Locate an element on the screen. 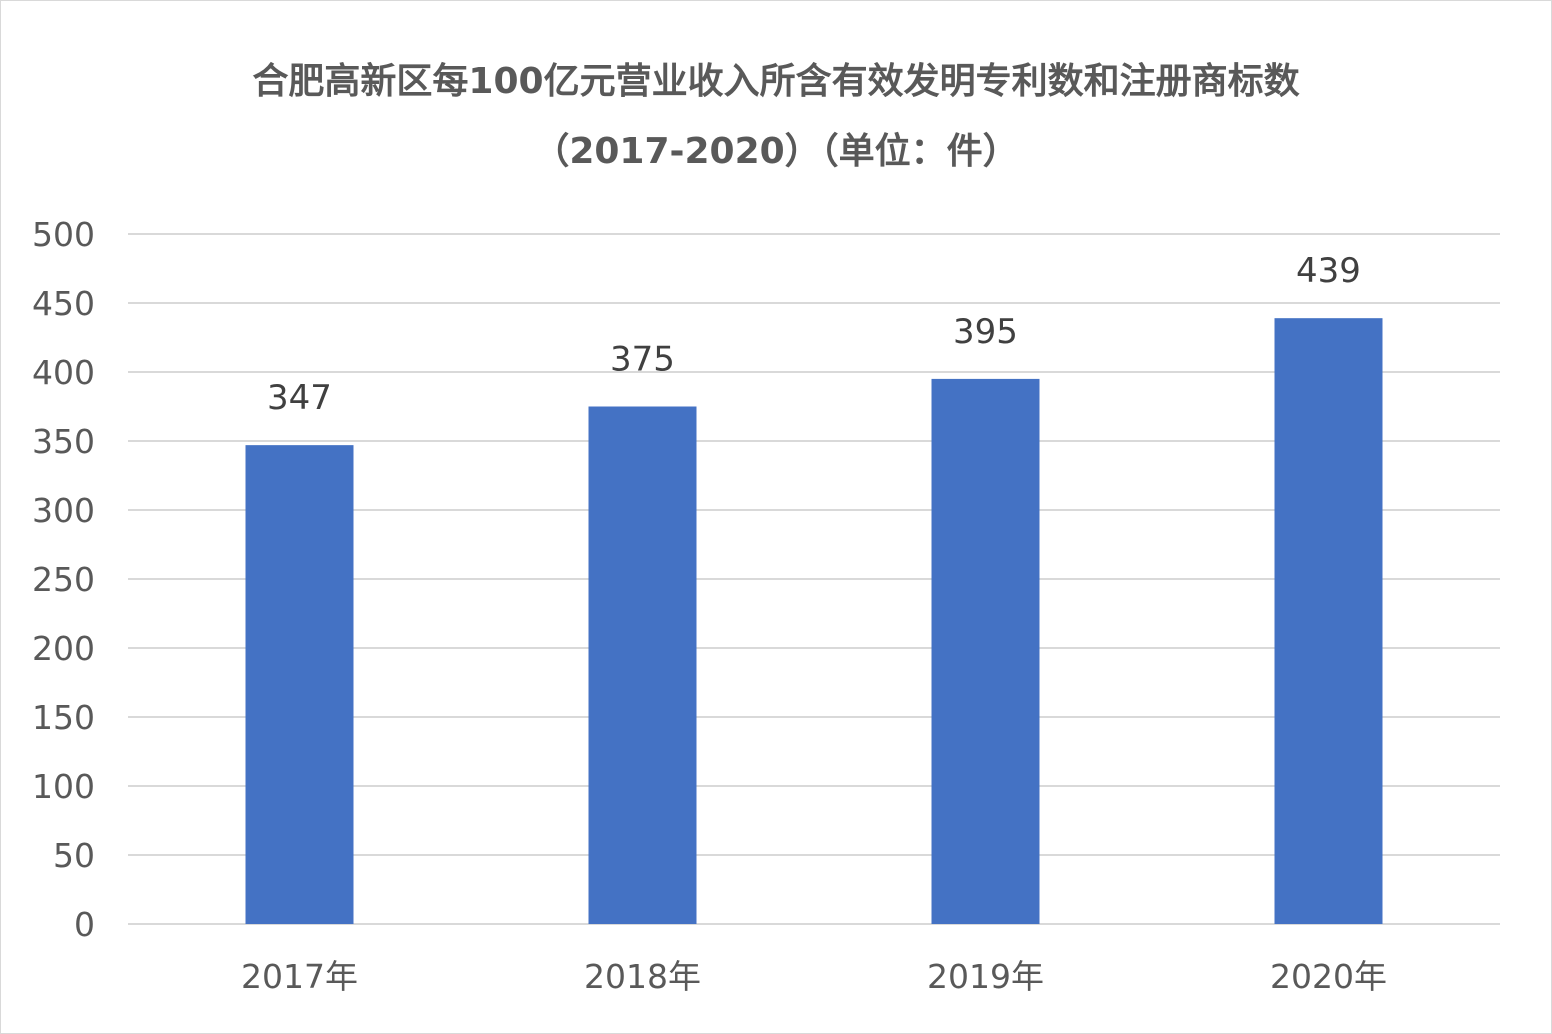  x-axis-ticks: 2017年 2018年 2019年 2020年 is located at coordinates (814, 976).